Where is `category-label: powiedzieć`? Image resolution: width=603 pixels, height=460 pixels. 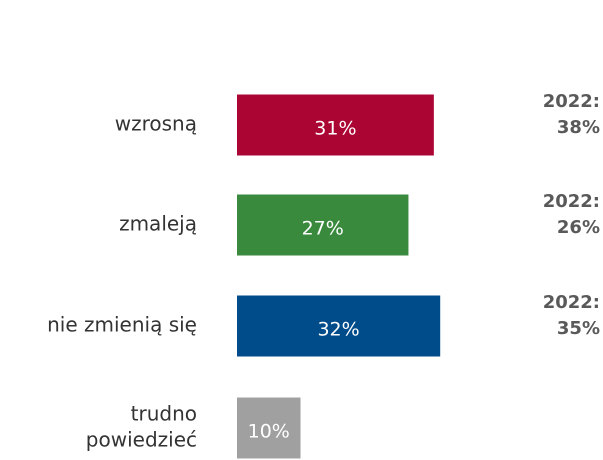
category-label: powiedzieć is located at coordinates (141, 440).